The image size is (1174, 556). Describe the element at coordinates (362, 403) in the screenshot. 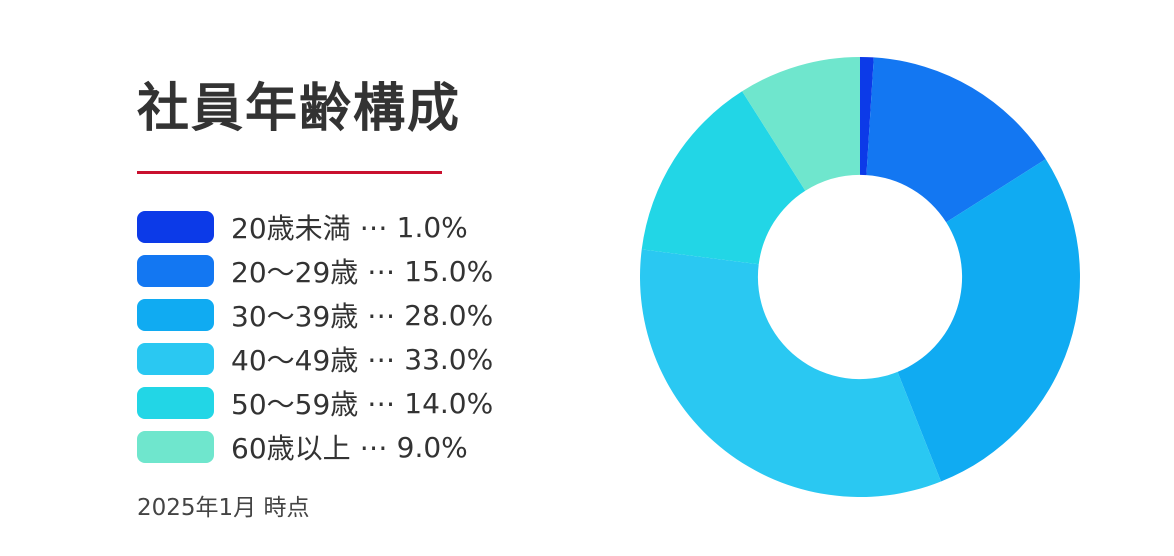

I see `legend-item-text: 50〜59歳 ⋯ 14.0%` at that location.